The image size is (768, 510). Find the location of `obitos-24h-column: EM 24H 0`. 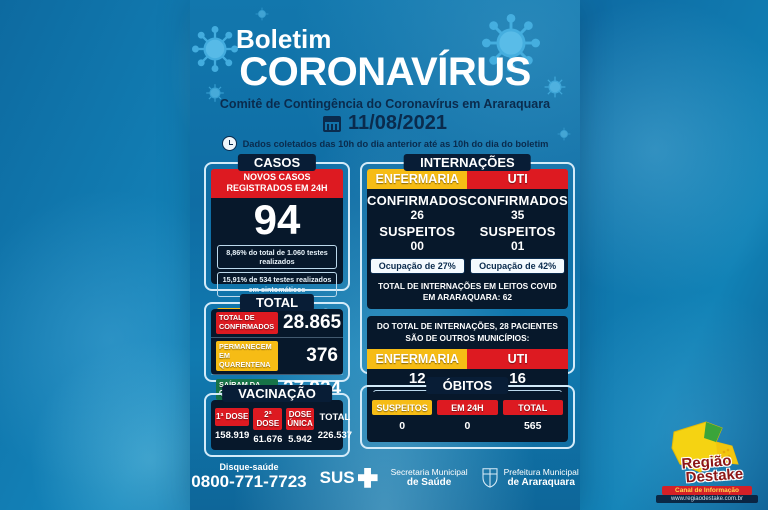

obitos-24h-column: EM 24H 0 is located at coordinates (467, 416).